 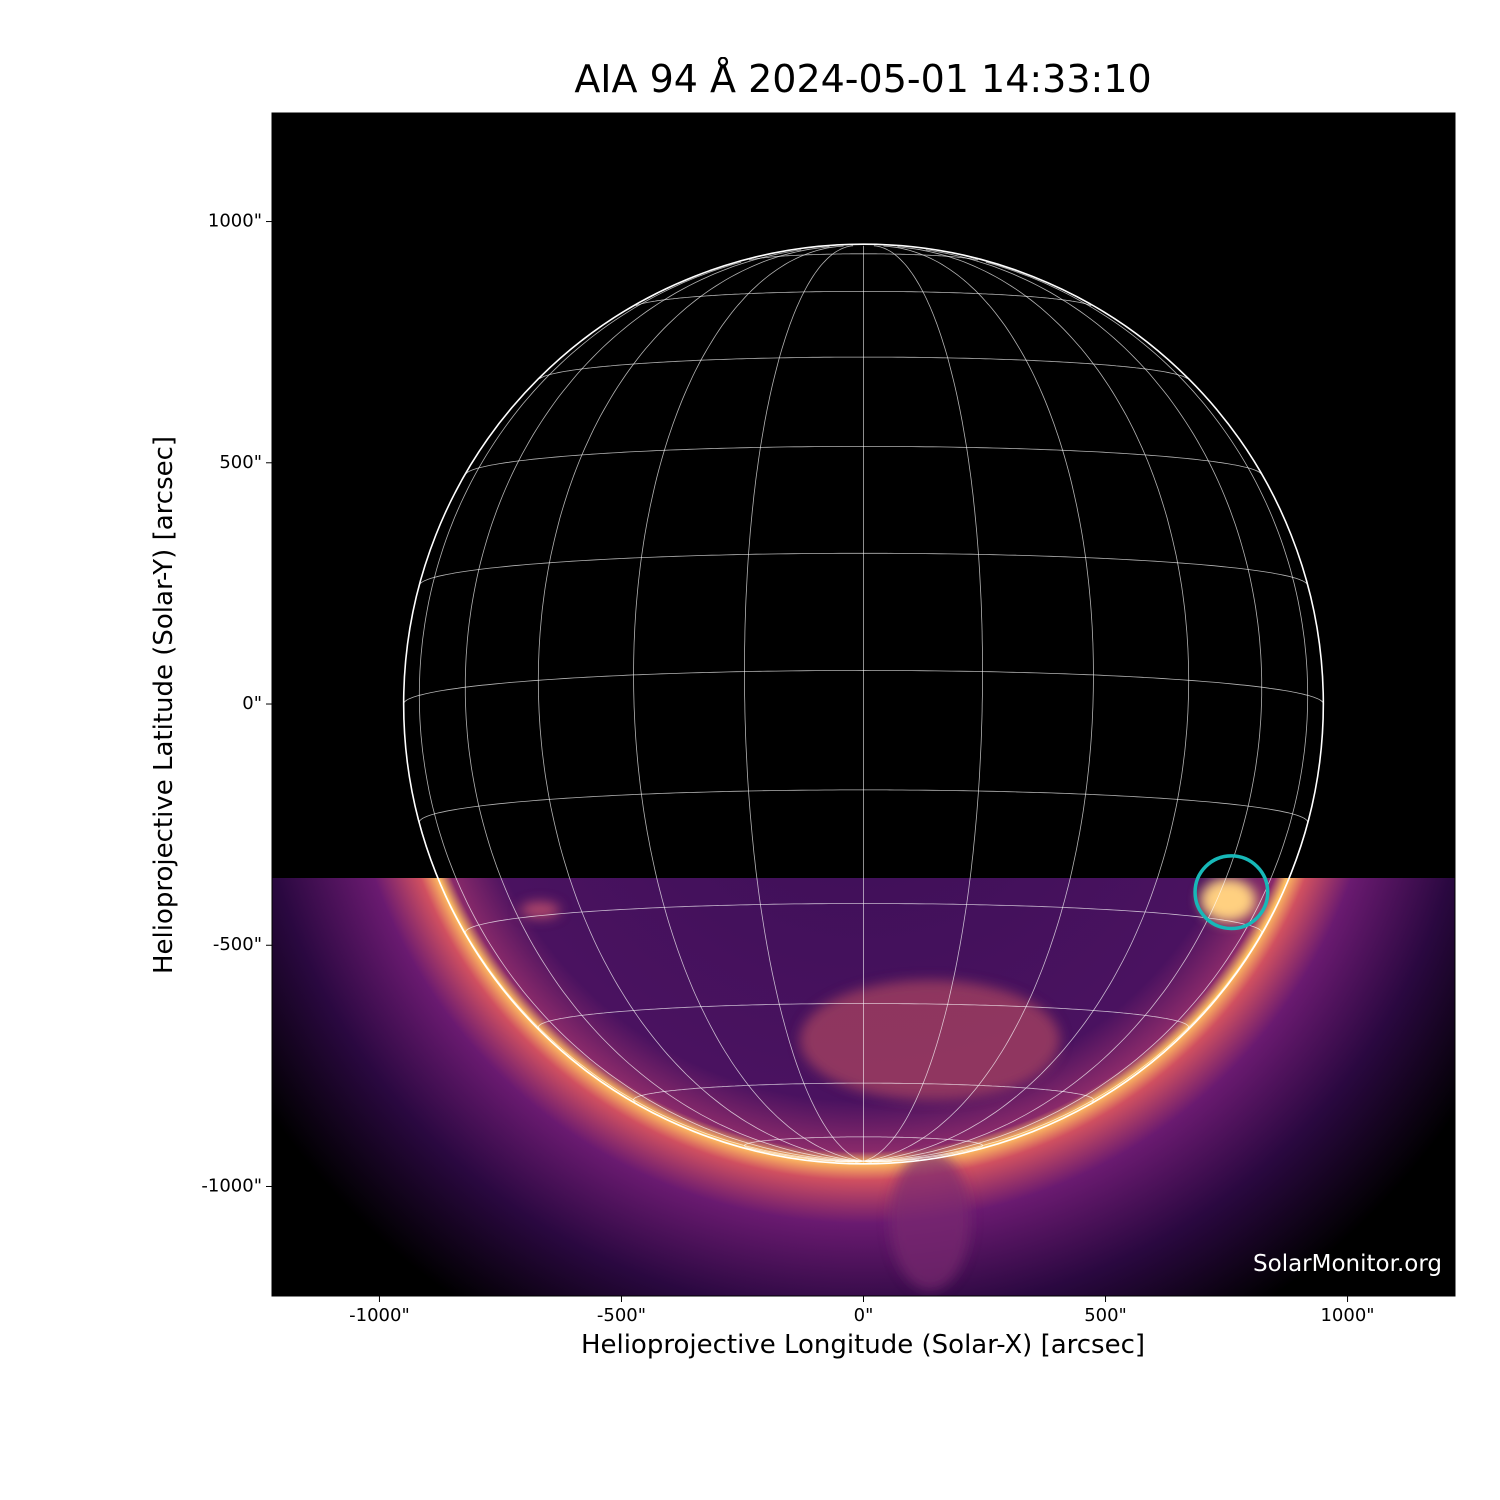 I want to click on active-region, so click(x=1228, y=900).